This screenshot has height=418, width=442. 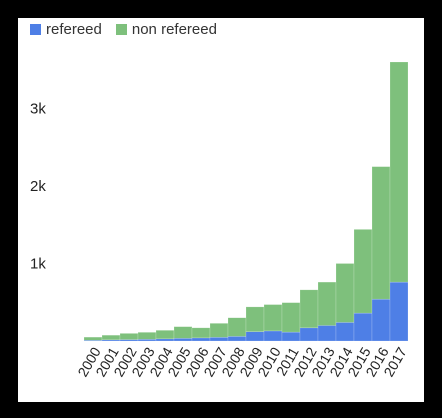 What do you see at coordinates (291, 317) in the screenshot?
I see `bar-non-refereed-2011` at bounding box center [291, 317].